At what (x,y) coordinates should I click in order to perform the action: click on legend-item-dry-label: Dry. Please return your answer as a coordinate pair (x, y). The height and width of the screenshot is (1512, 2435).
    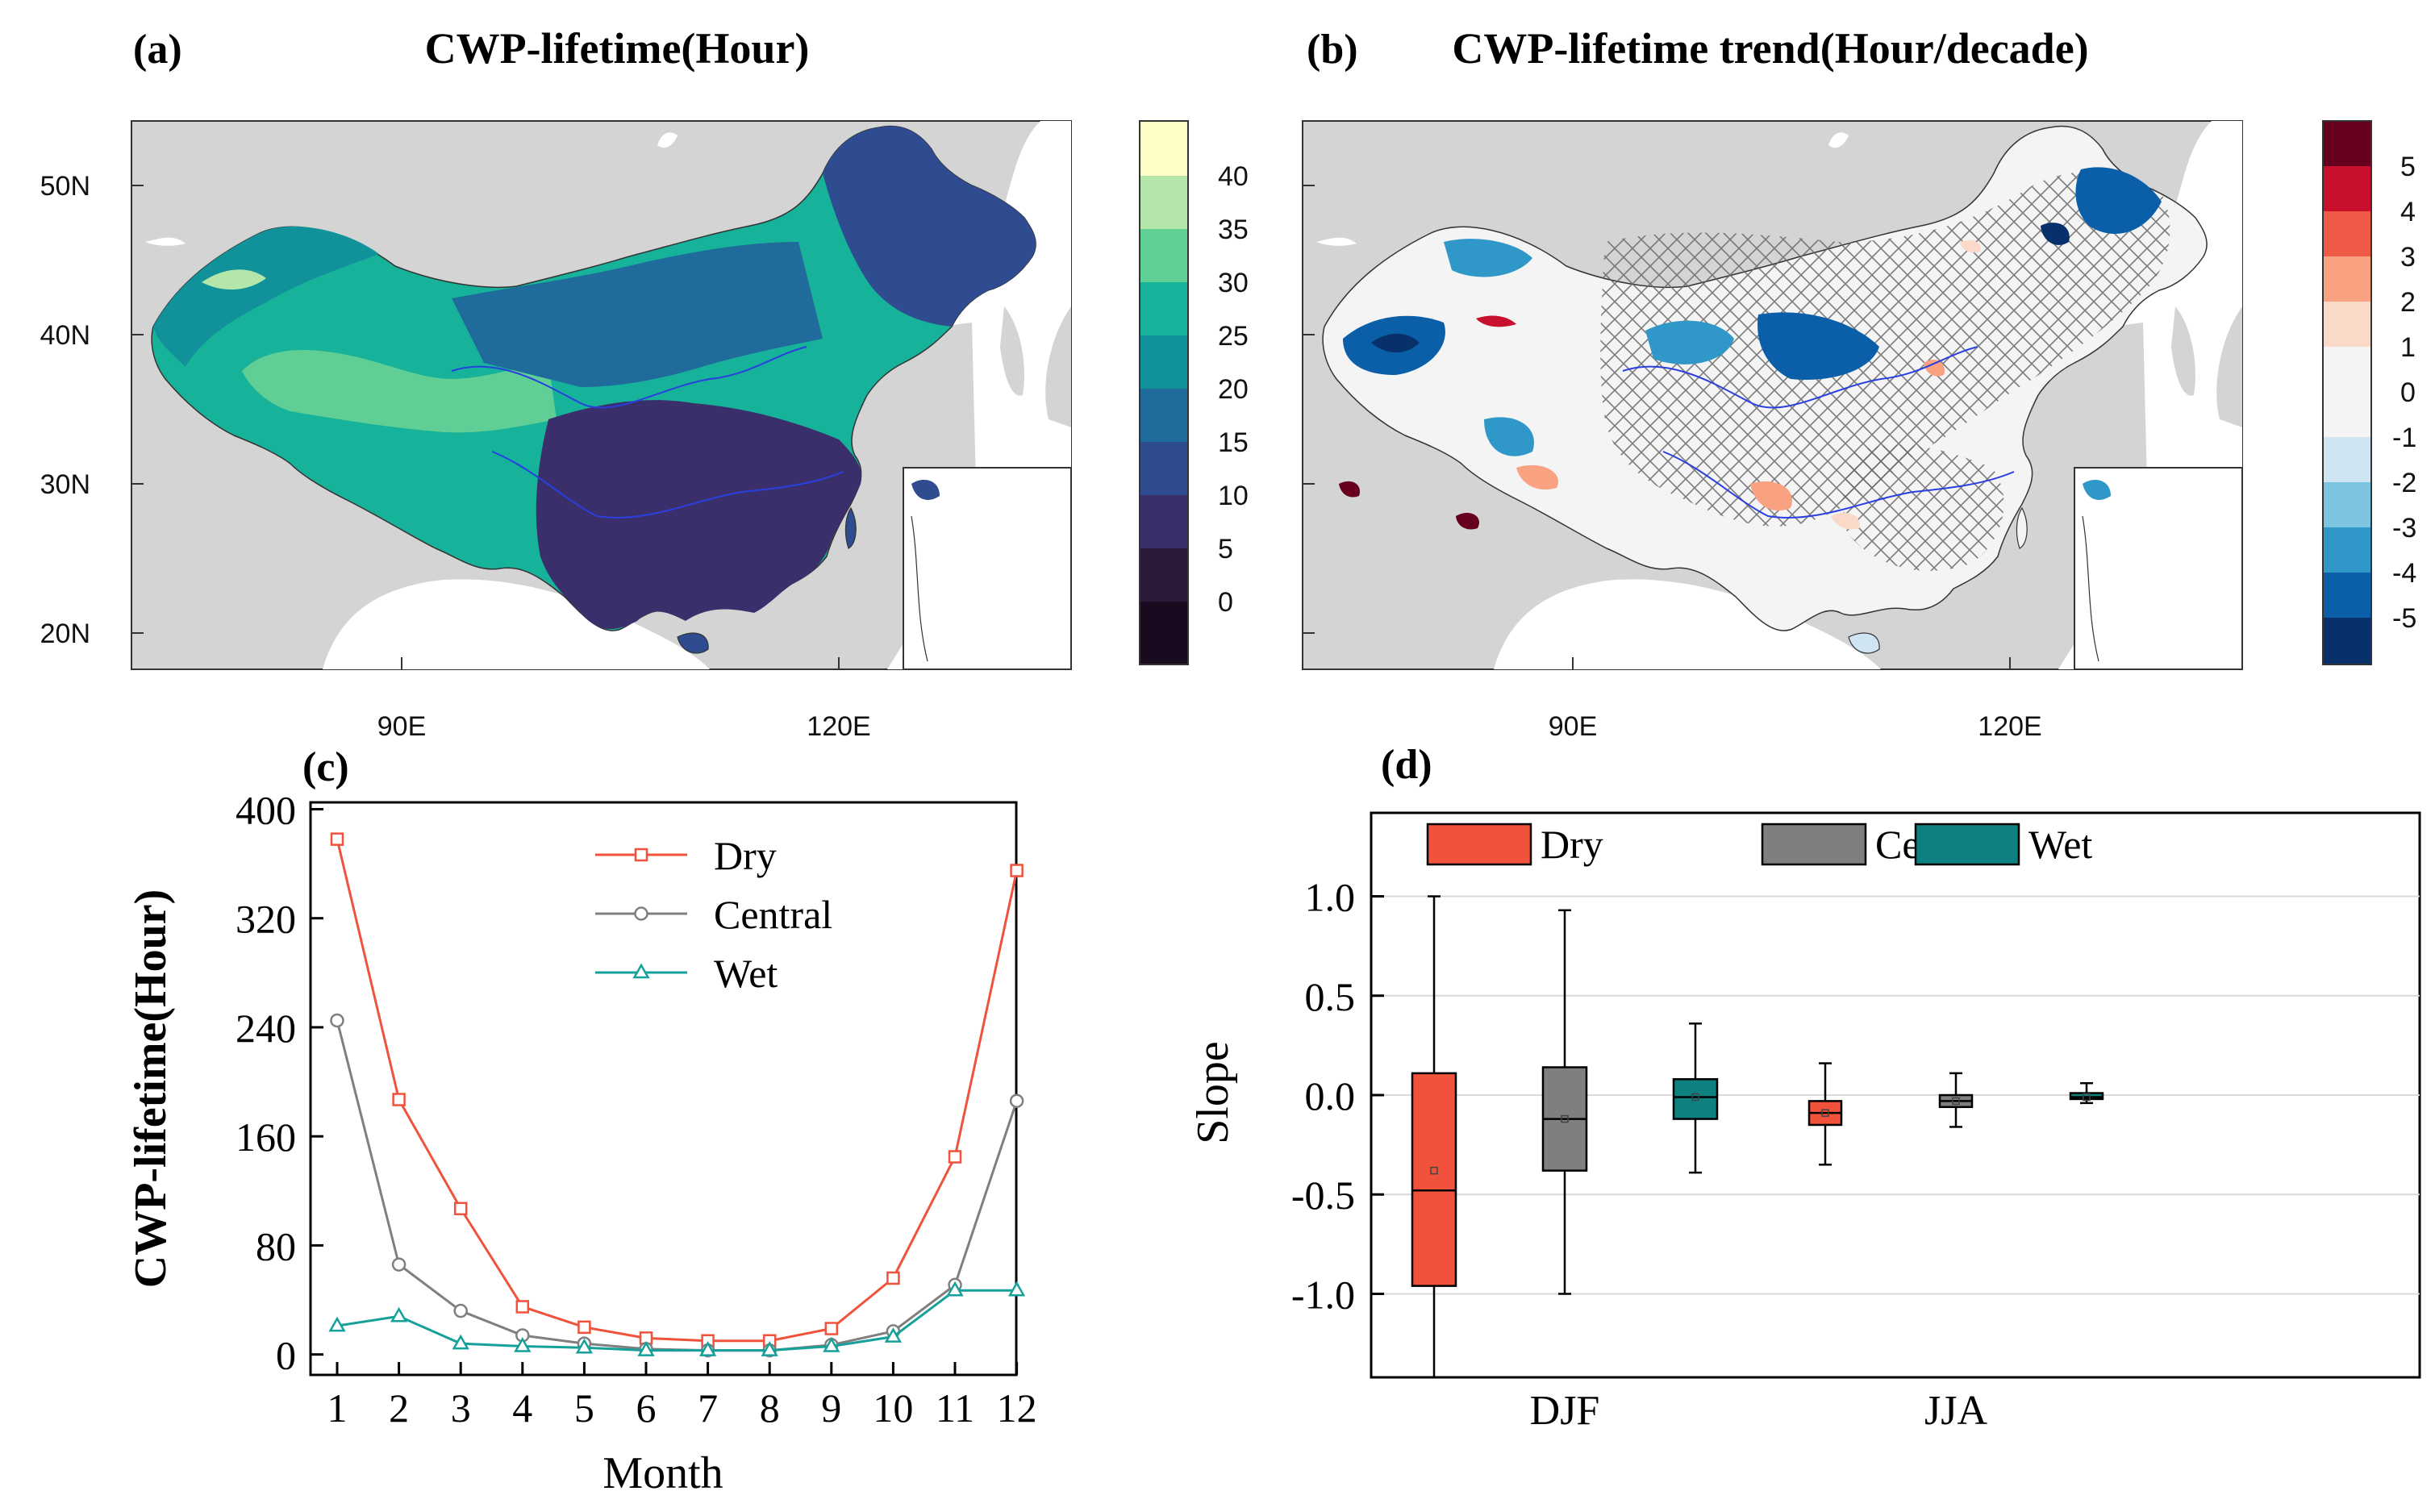
    Looking at the image, I should click on (745, 855).